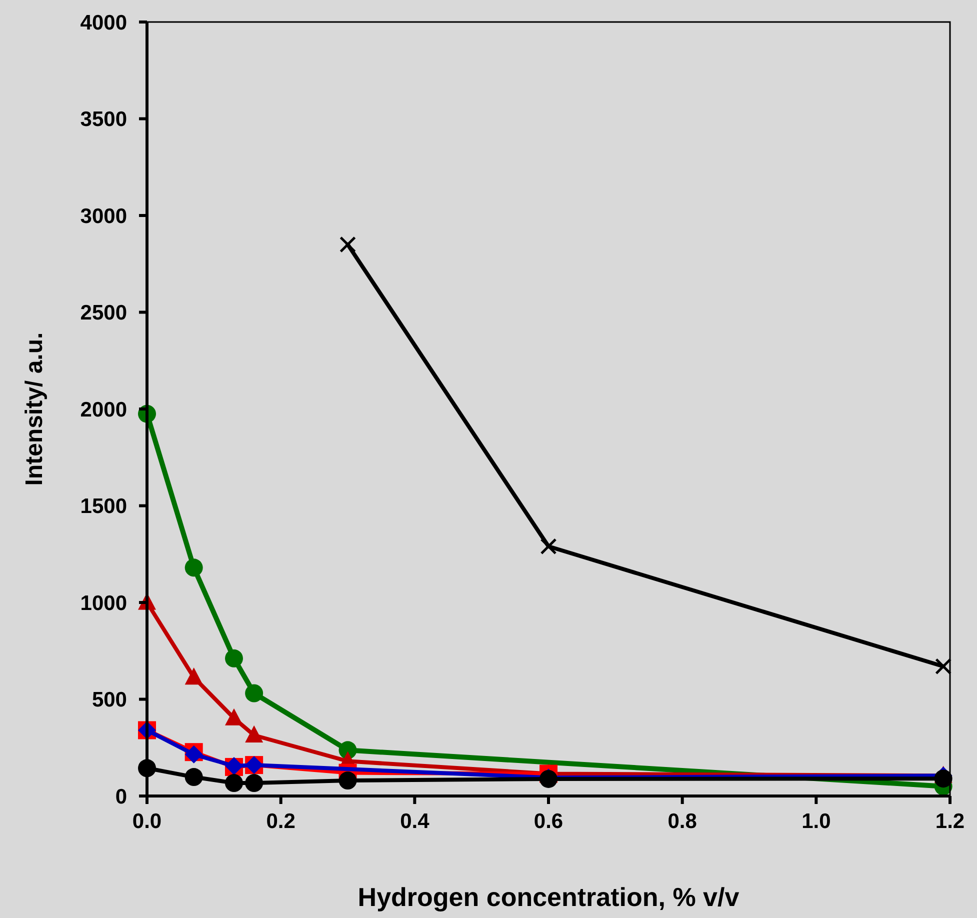  I want to click on y-tick-label: 1500, so click(103, 506).